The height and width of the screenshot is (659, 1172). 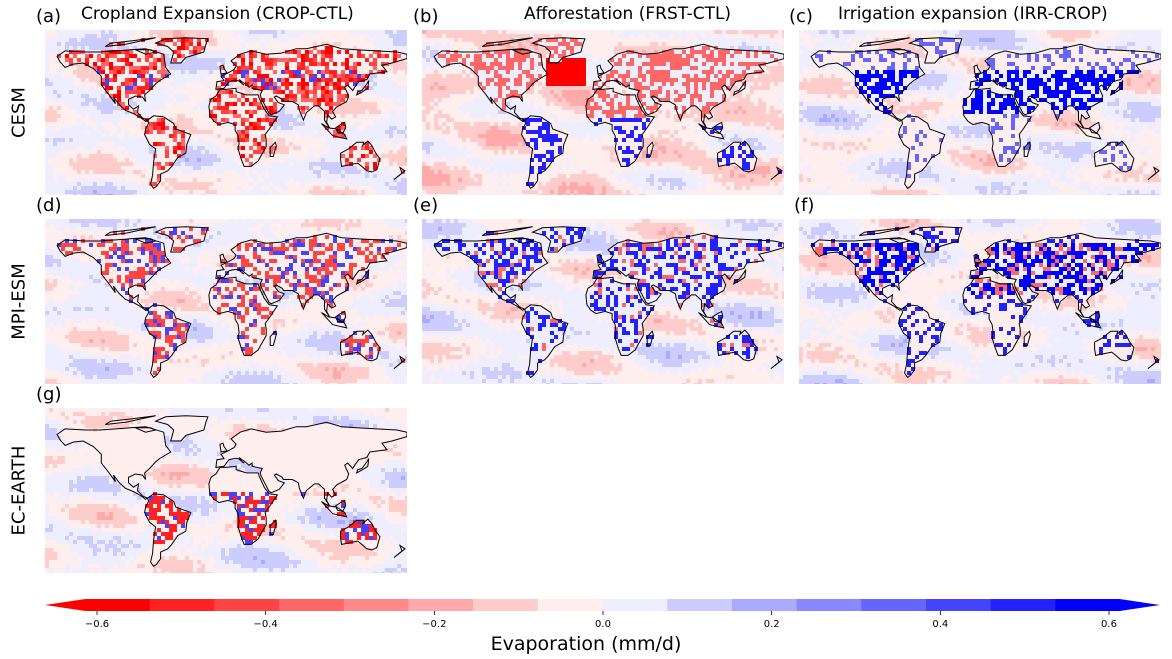 What do you see at coordinates (1139, 605) in the screenshot?
I see `colorbar-extend-max` at bounding box center [1139, 605].